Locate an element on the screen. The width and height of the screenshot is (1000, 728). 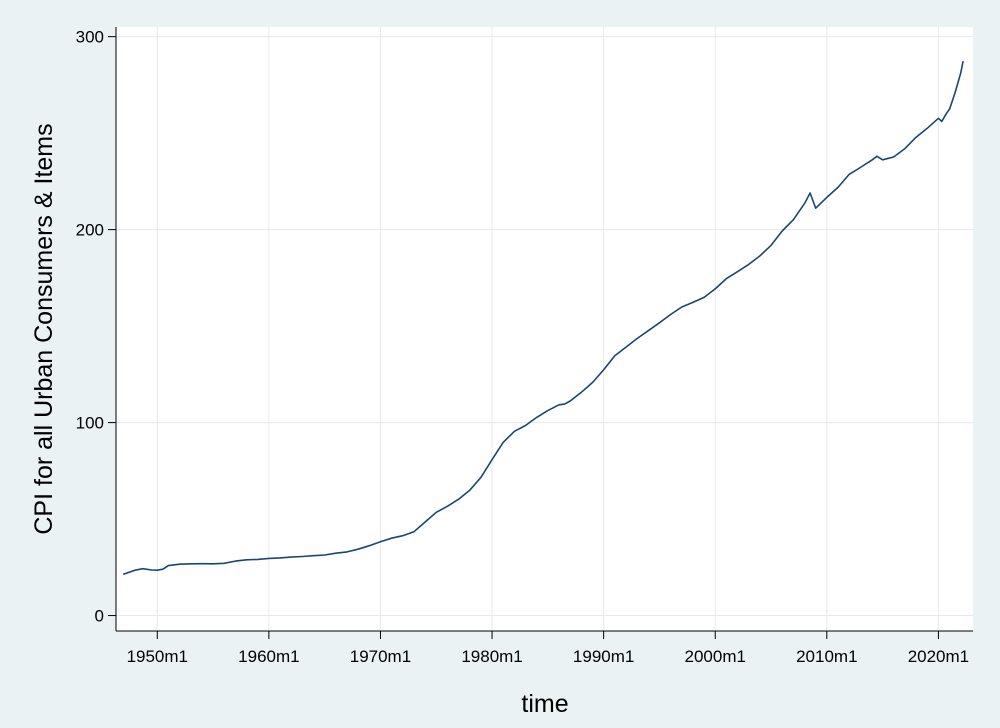
x-tick-label: 1960m1 is located at coordinates (268, 656).